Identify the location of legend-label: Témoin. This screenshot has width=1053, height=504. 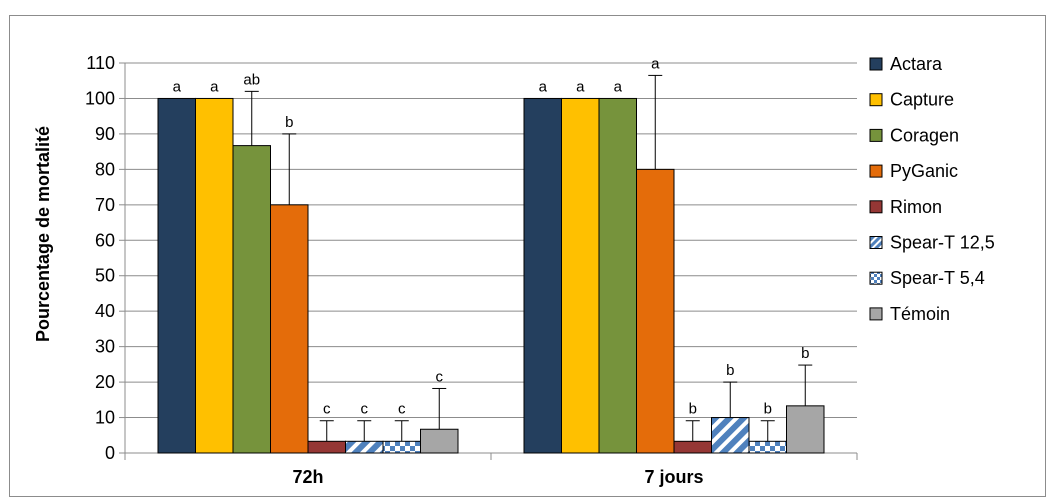
(920, 314).